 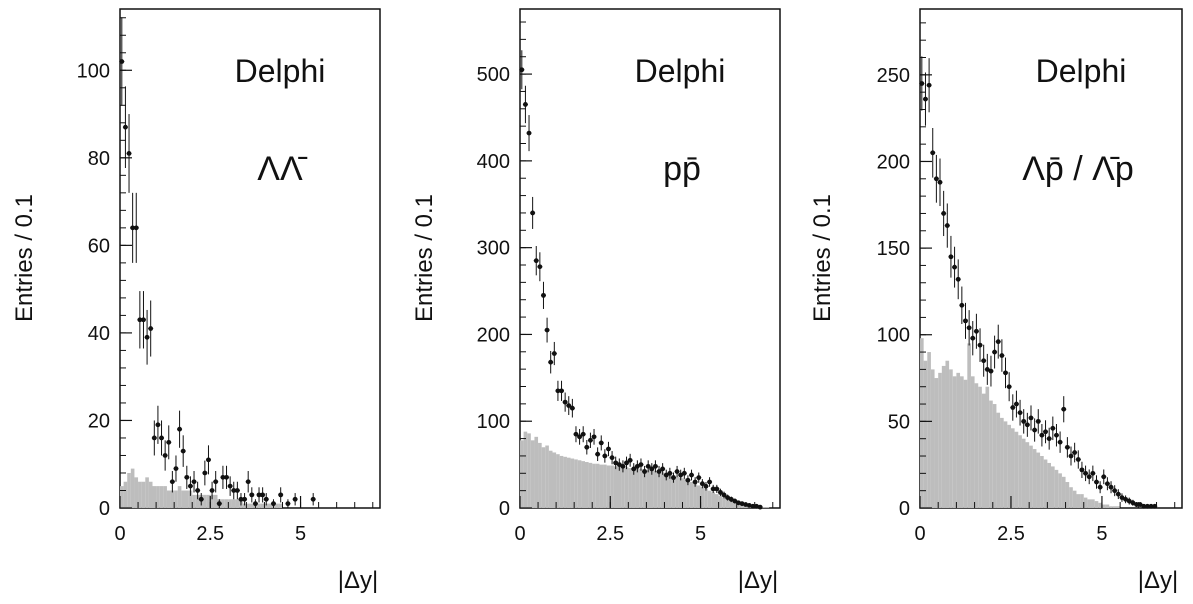 I want to click on y-tick-label: 80, so click(x=99, y=159).